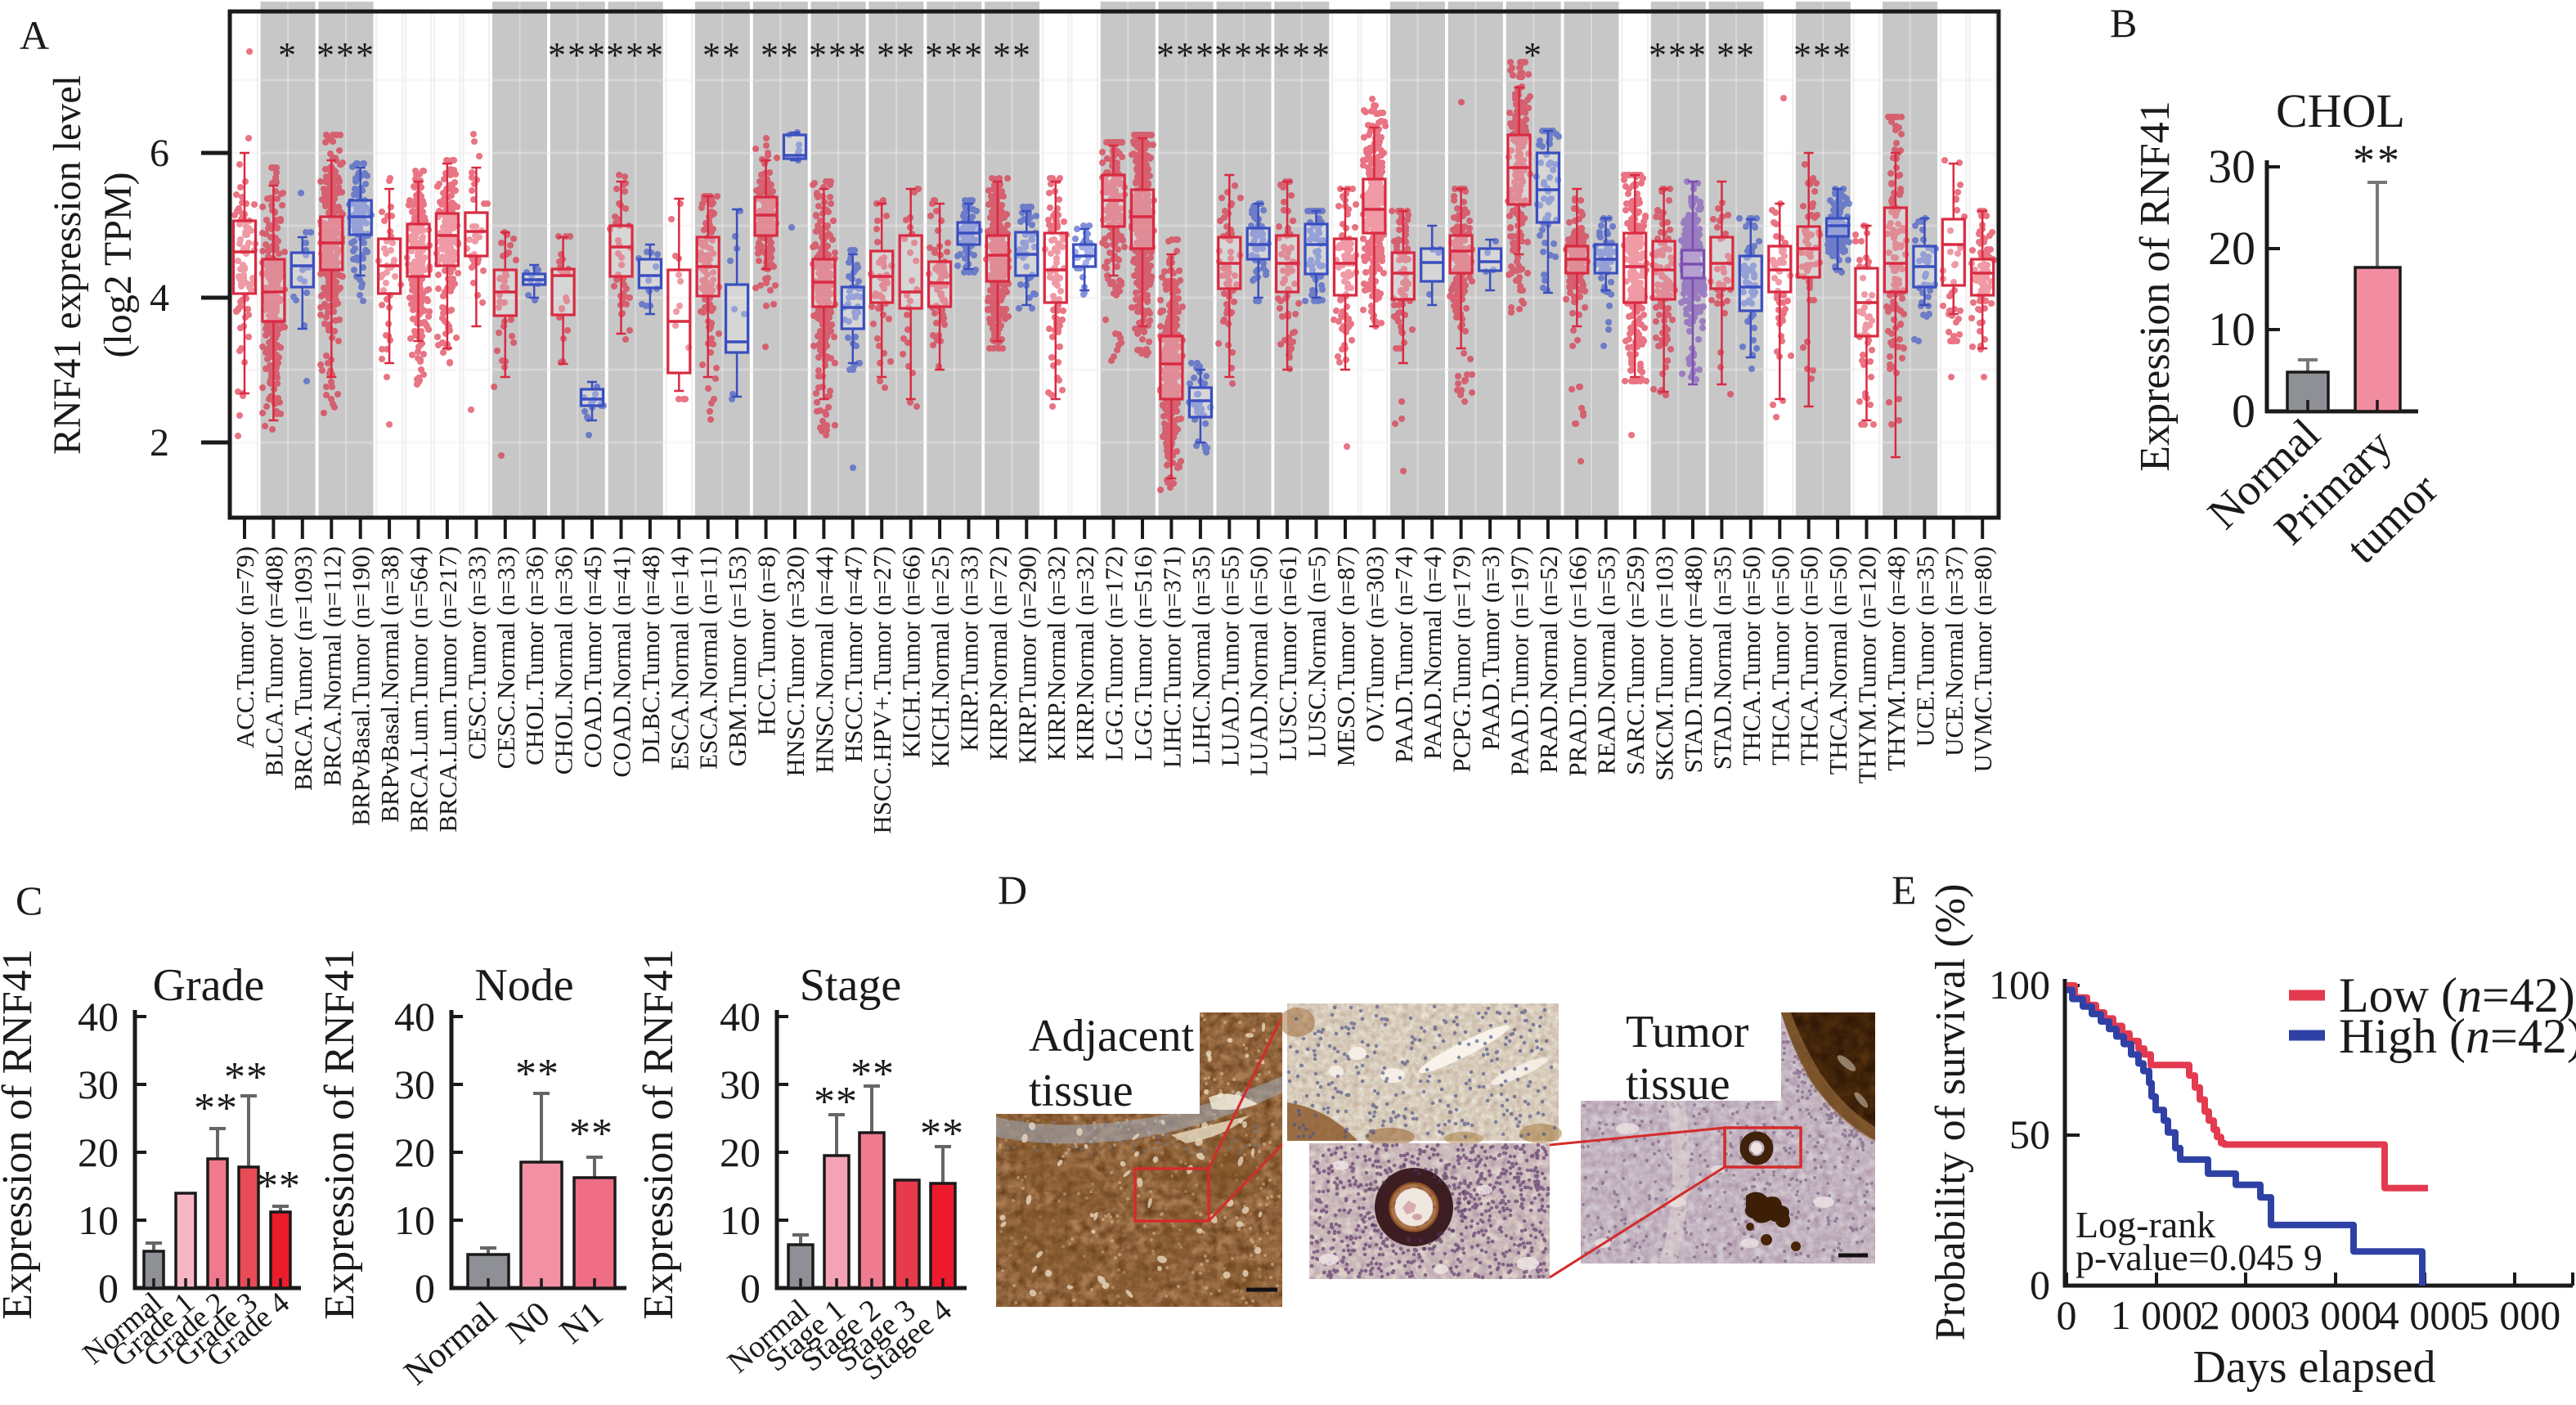 The width and height of the screenshot is (2576, 1405). Describe the element at coordinates (67, 265) in the screenshot. I see `svg-text: RNF41 expression level` at that location.